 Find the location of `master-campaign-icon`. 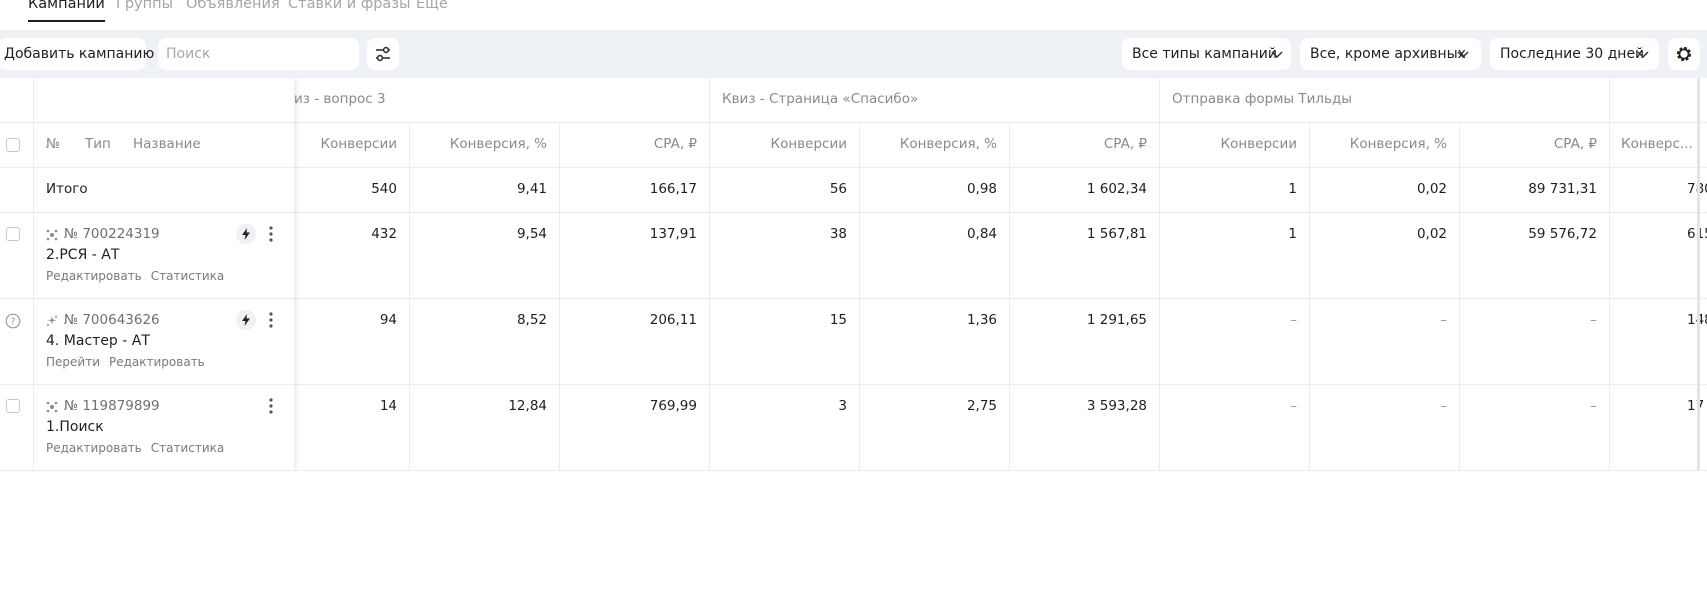

master-campaign-icon is located at coordinates (52, 320).